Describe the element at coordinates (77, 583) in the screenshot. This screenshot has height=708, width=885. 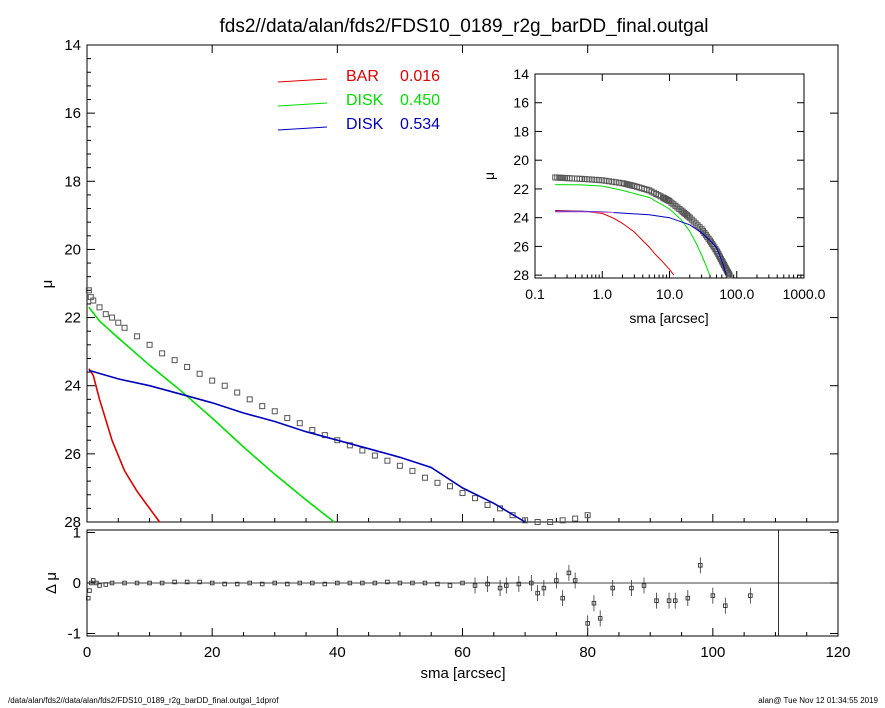
I see `residual-y-tick-label: 0` at that location.